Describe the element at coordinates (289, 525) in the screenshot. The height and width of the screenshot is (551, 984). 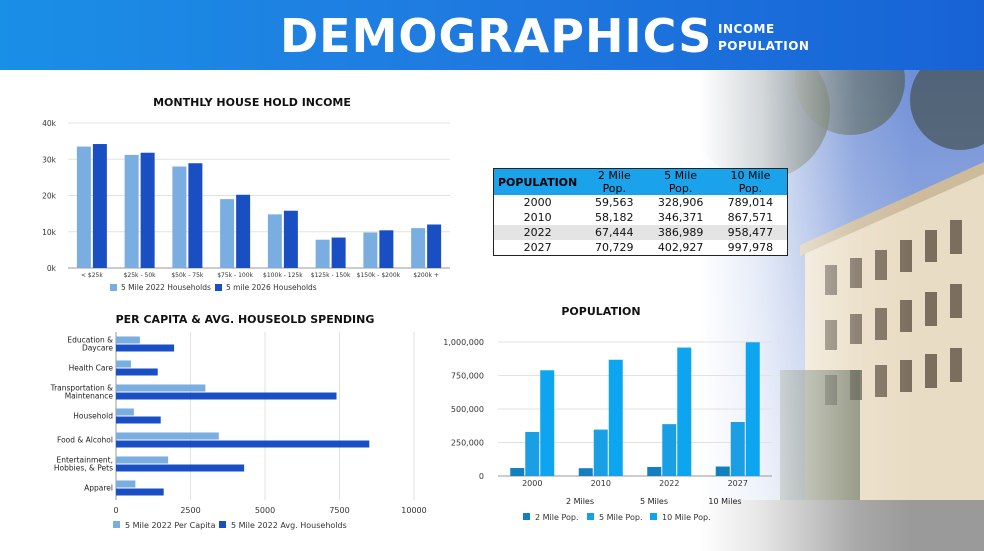
I see `spending-legend-label-households: 5 Mile 2022 Avg. Households` at that location.